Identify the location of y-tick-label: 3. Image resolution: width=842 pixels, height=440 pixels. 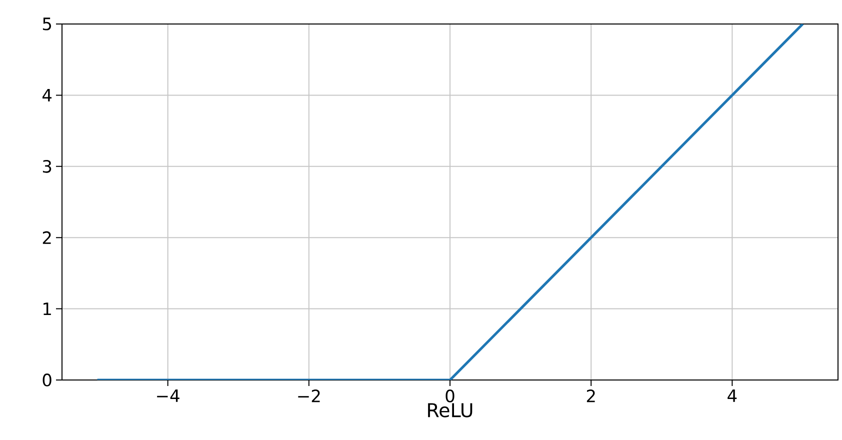
(47, 166).